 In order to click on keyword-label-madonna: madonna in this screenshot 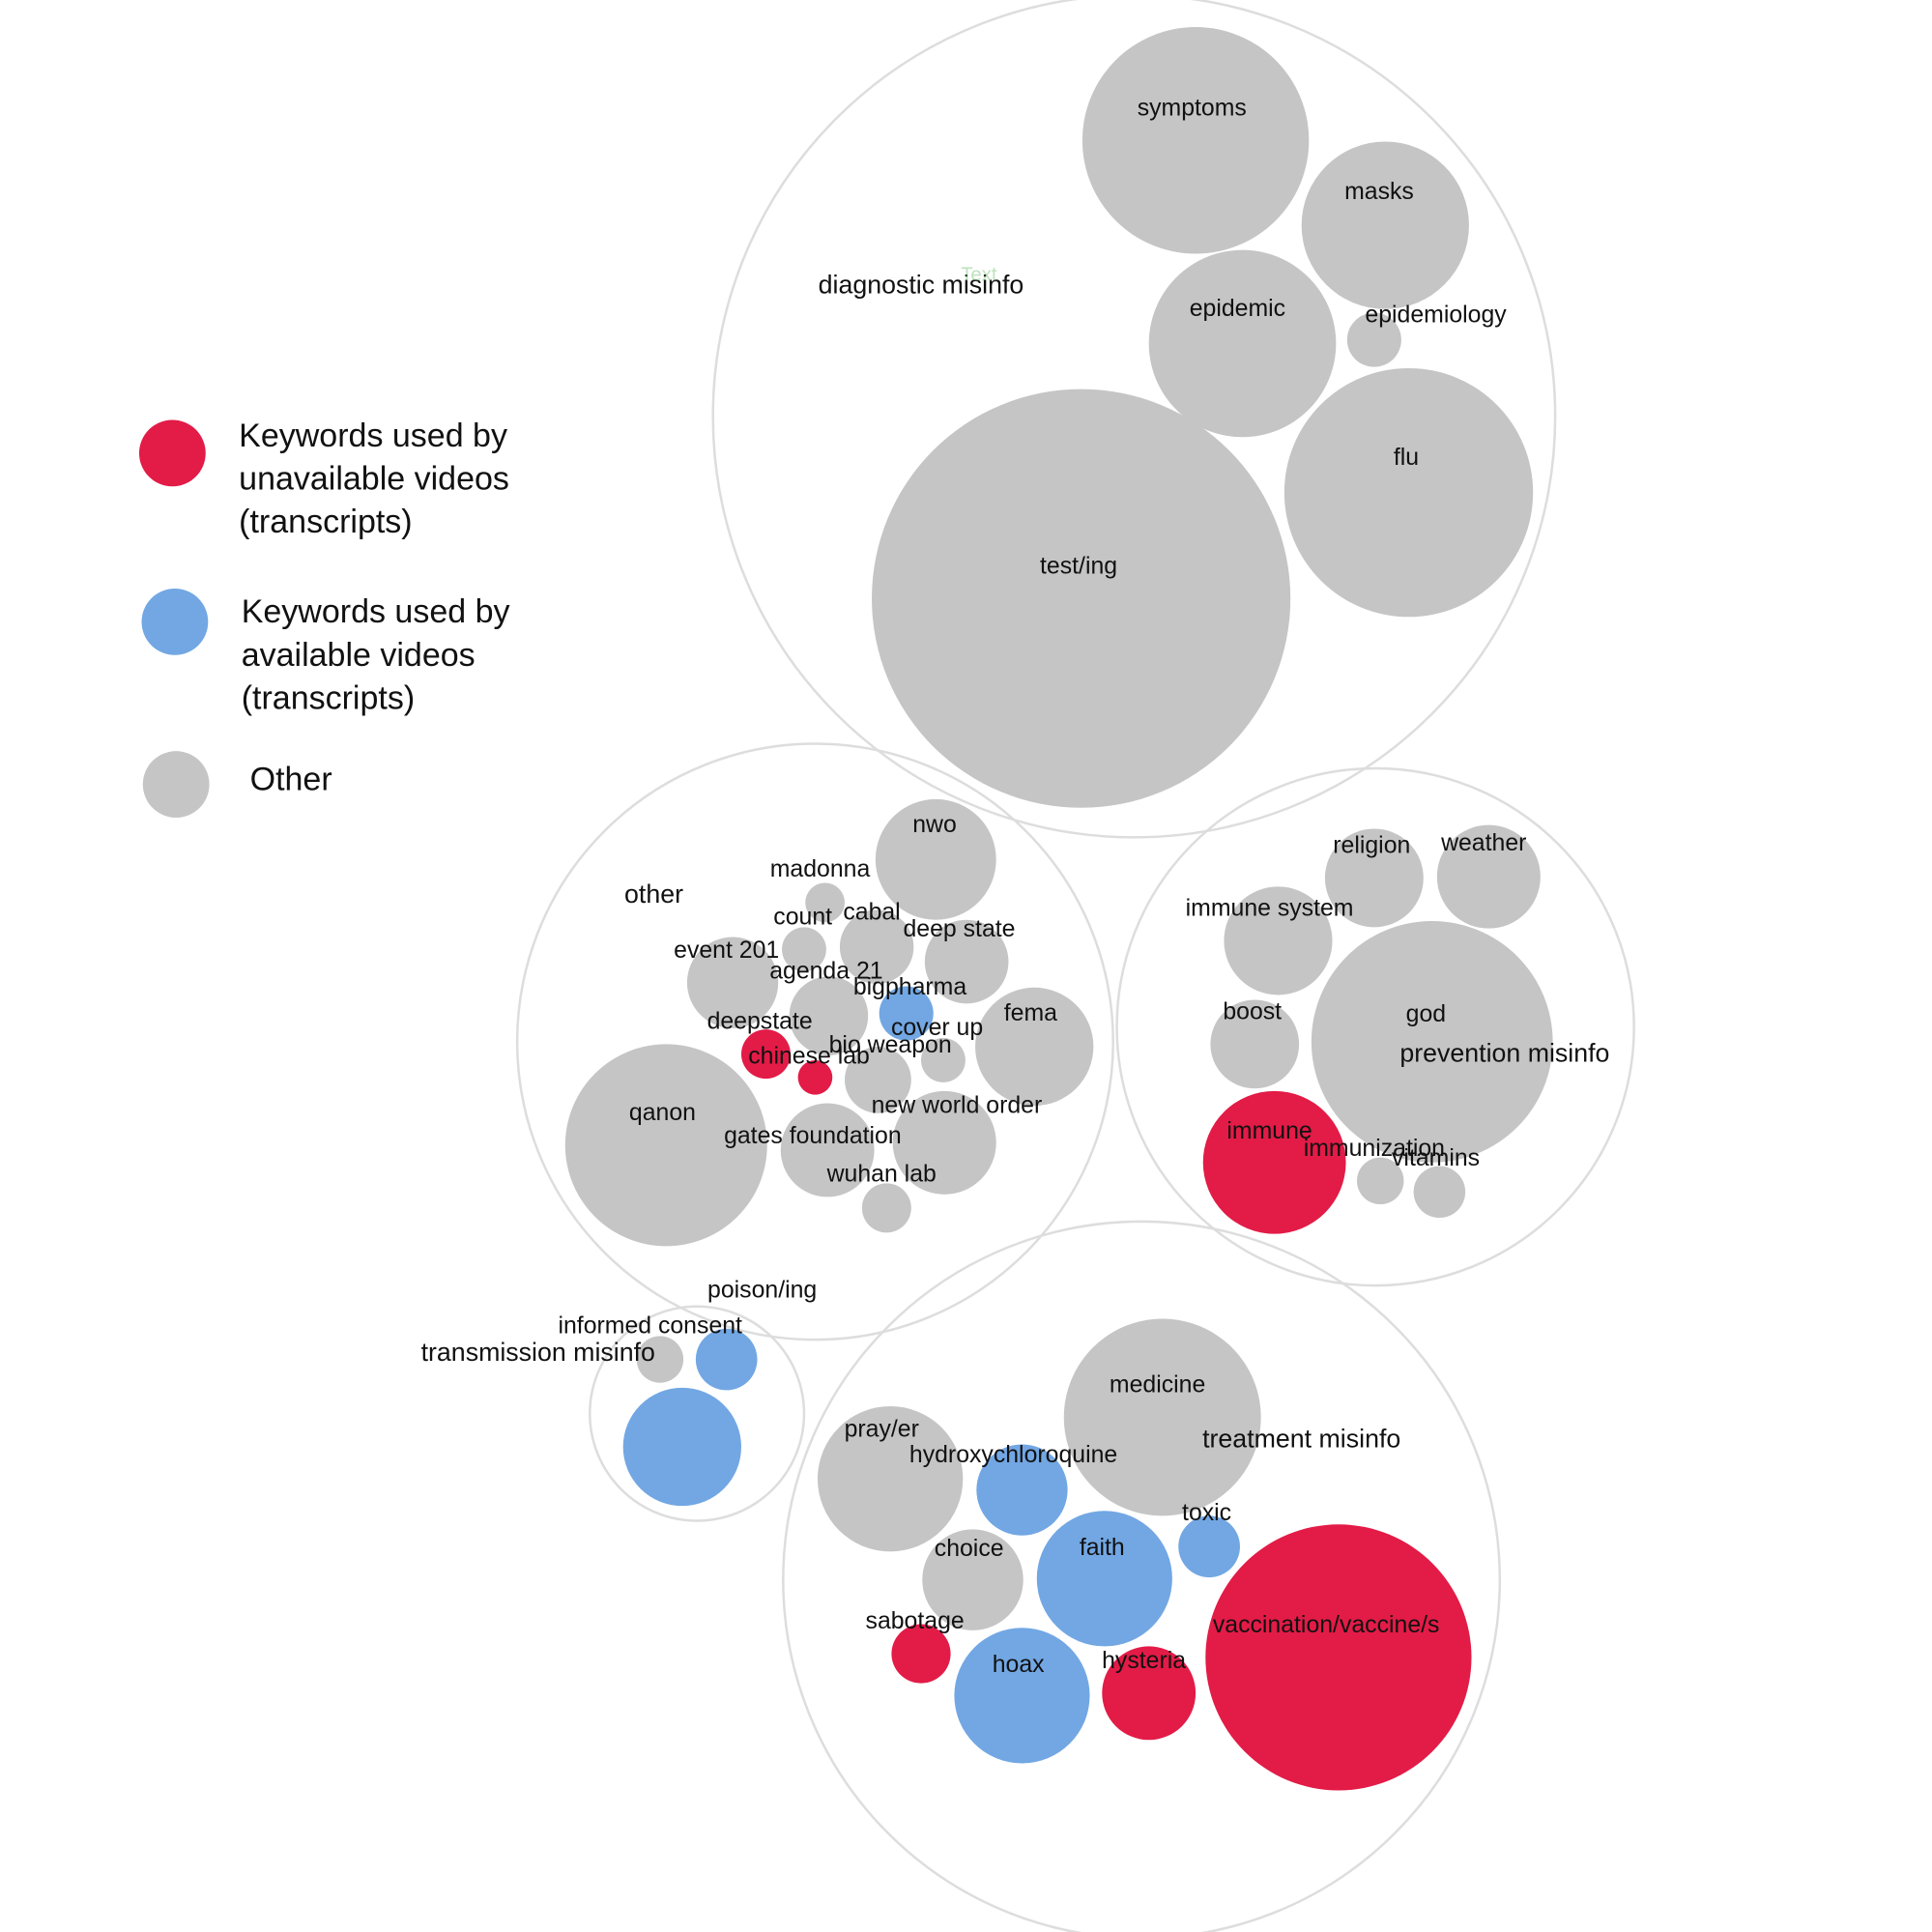, I will do `click(820, 869)`.